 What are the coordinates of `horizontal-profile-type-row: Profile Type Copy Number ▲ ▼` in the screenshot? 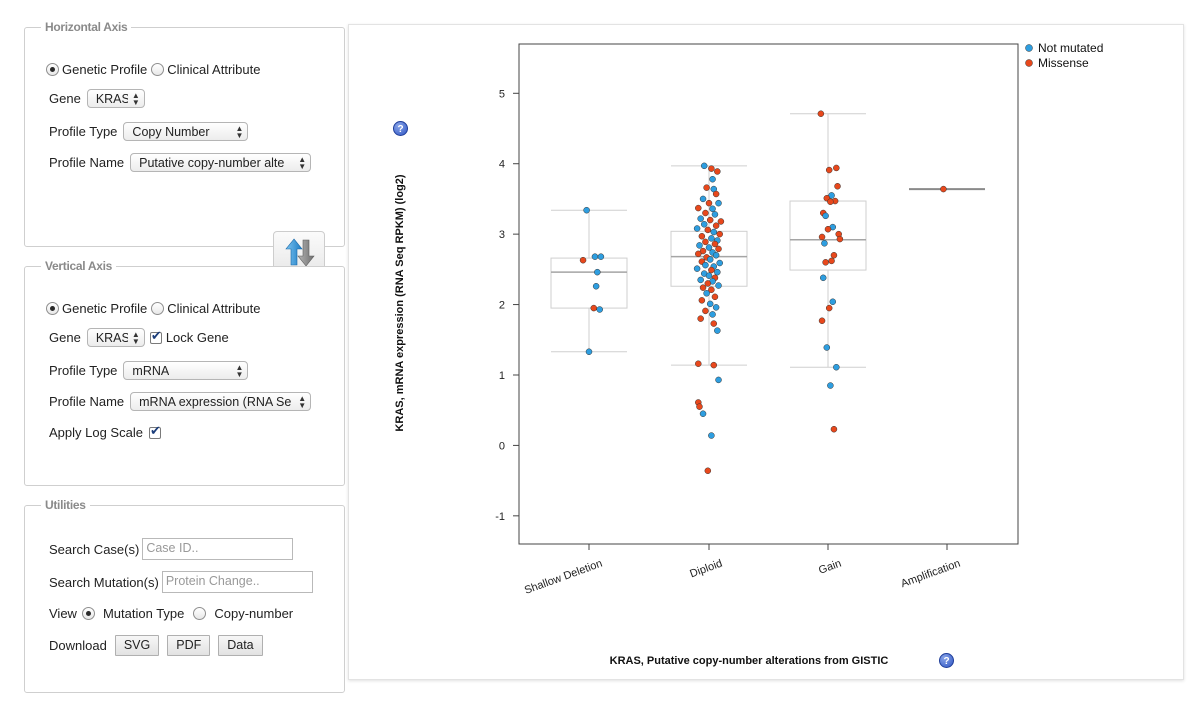 It's located at (149, 131).